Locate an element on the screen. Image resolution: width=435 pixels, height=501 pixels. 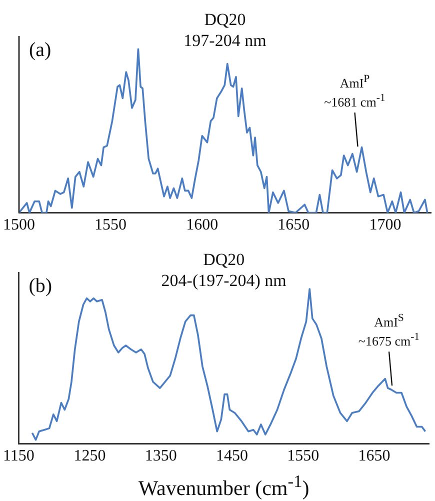
x-axis-title: Wavenumber (cm$^{-1}$) is located at coordinates (223, 486).